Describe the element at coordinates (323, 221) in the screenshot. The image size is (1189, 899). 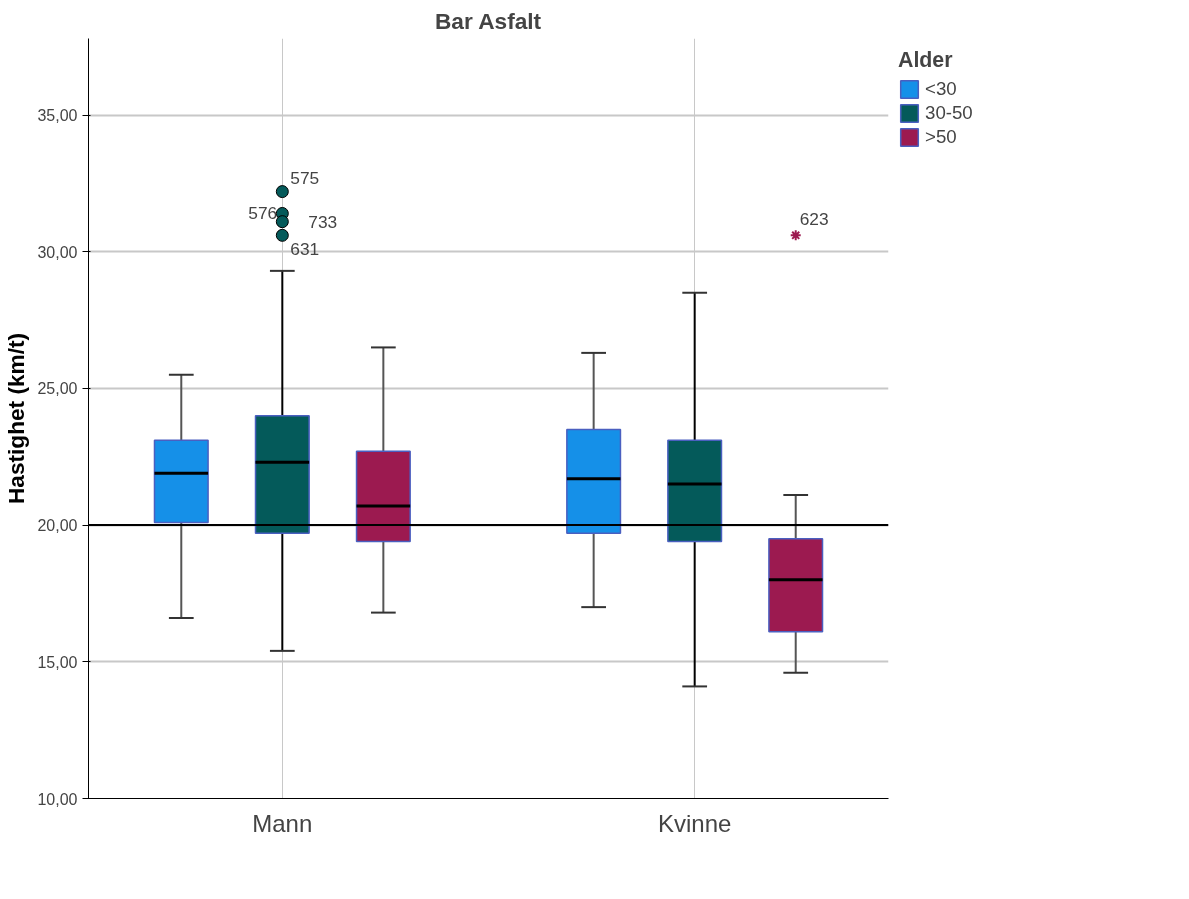
I see `annotation: 733` at that location.